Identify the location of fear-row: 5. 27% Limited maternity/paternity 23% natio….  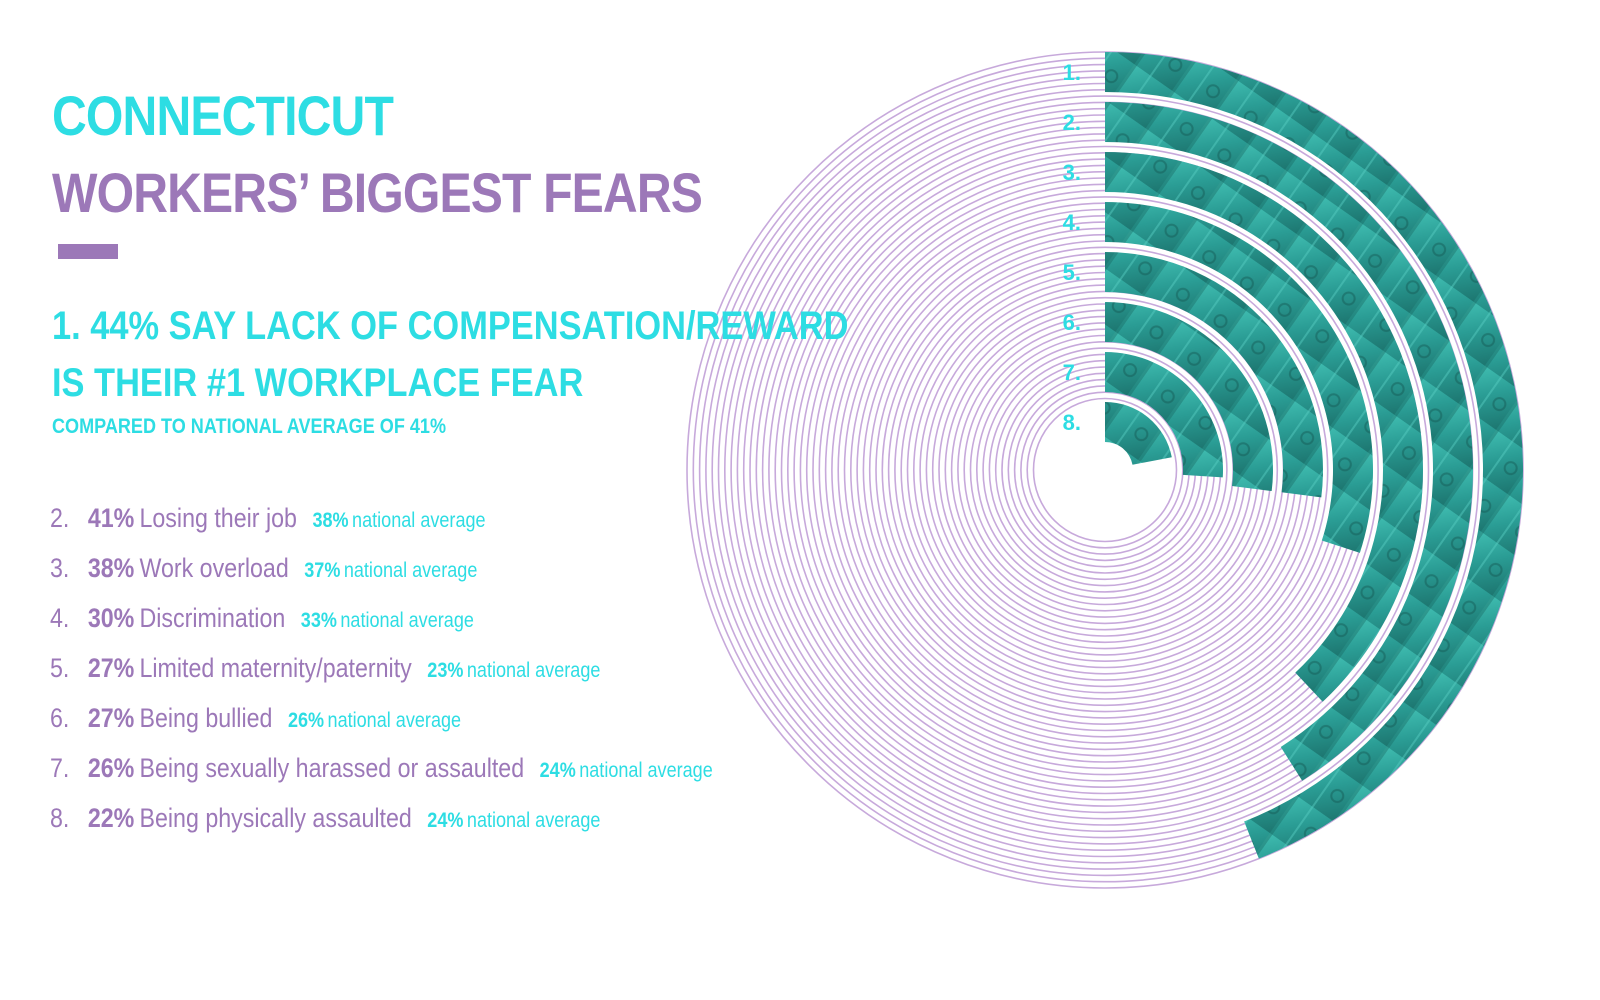
(325, 668).